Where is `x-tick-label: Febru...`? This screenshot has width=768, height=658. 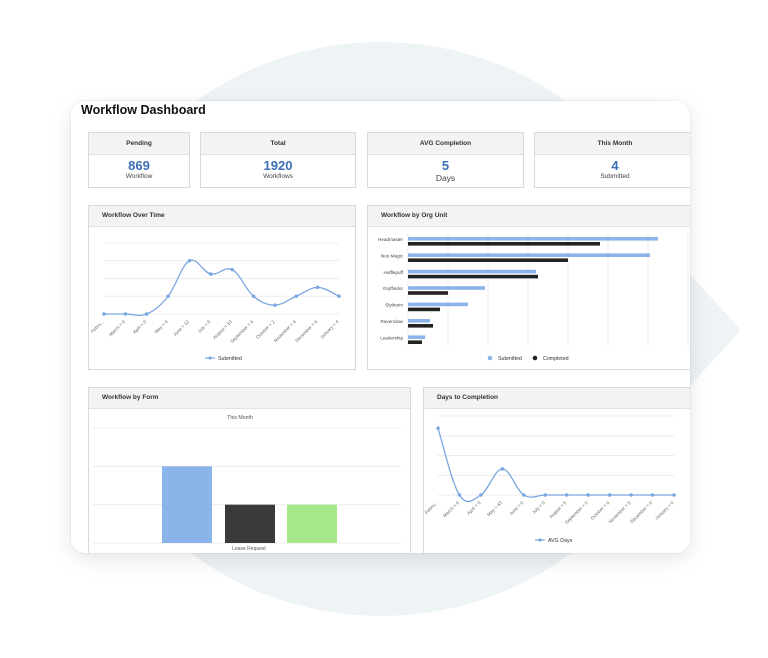
x-tick-label: Febru... is located at coordinates (97, 326).